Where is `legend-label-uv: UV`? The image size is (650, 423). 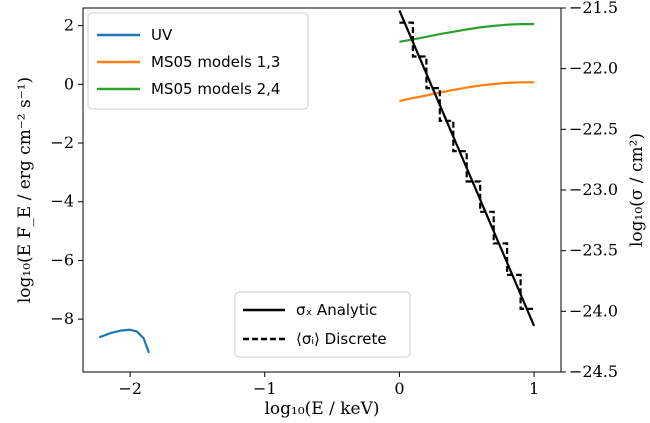
legend-label-uv: UV is located at coordinates (162, 35).